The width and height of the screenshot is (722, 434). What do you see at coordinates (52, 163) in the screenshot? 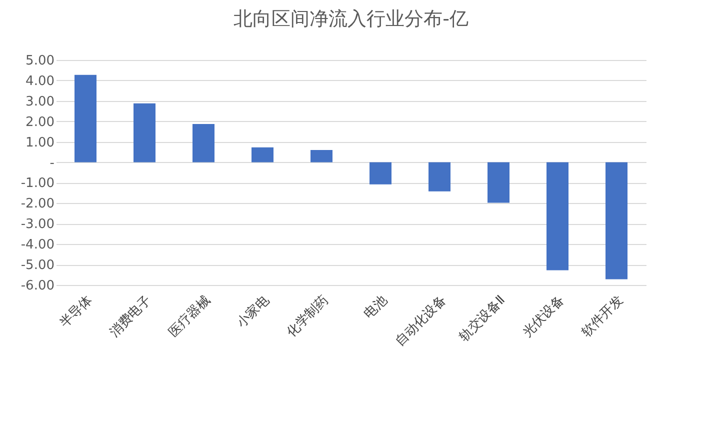
I see `y-tick-label: -` at bounding box center [52, 163].